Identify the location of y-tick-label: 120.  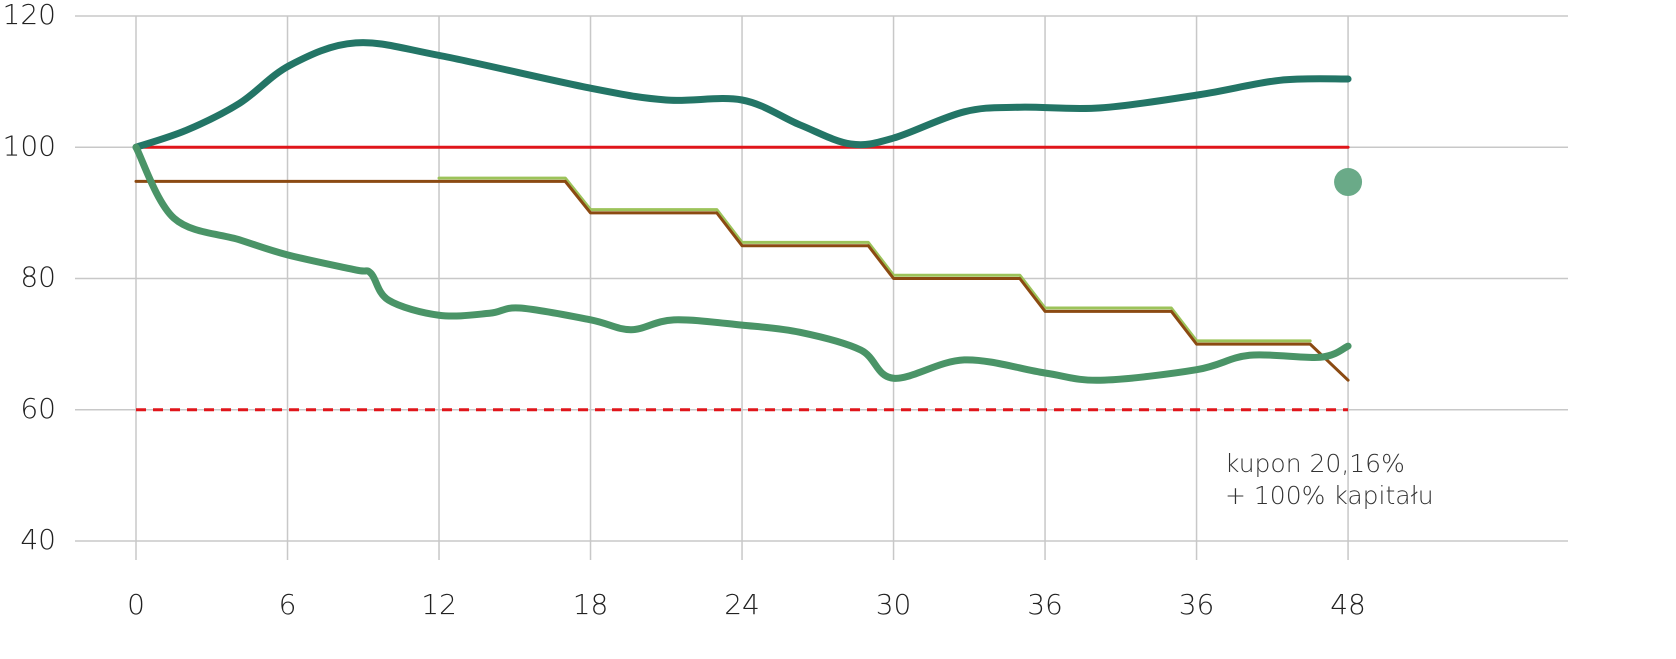
(29, 15).